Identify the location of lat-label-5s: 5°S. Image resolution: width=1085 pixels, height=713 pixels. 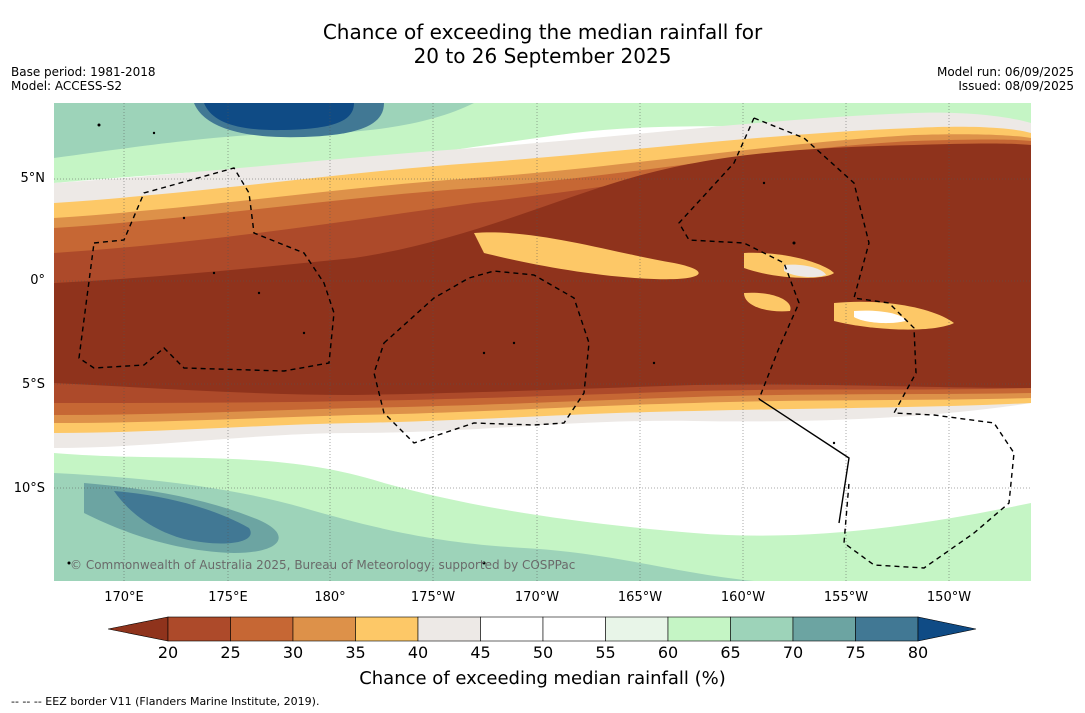
(33, 384).